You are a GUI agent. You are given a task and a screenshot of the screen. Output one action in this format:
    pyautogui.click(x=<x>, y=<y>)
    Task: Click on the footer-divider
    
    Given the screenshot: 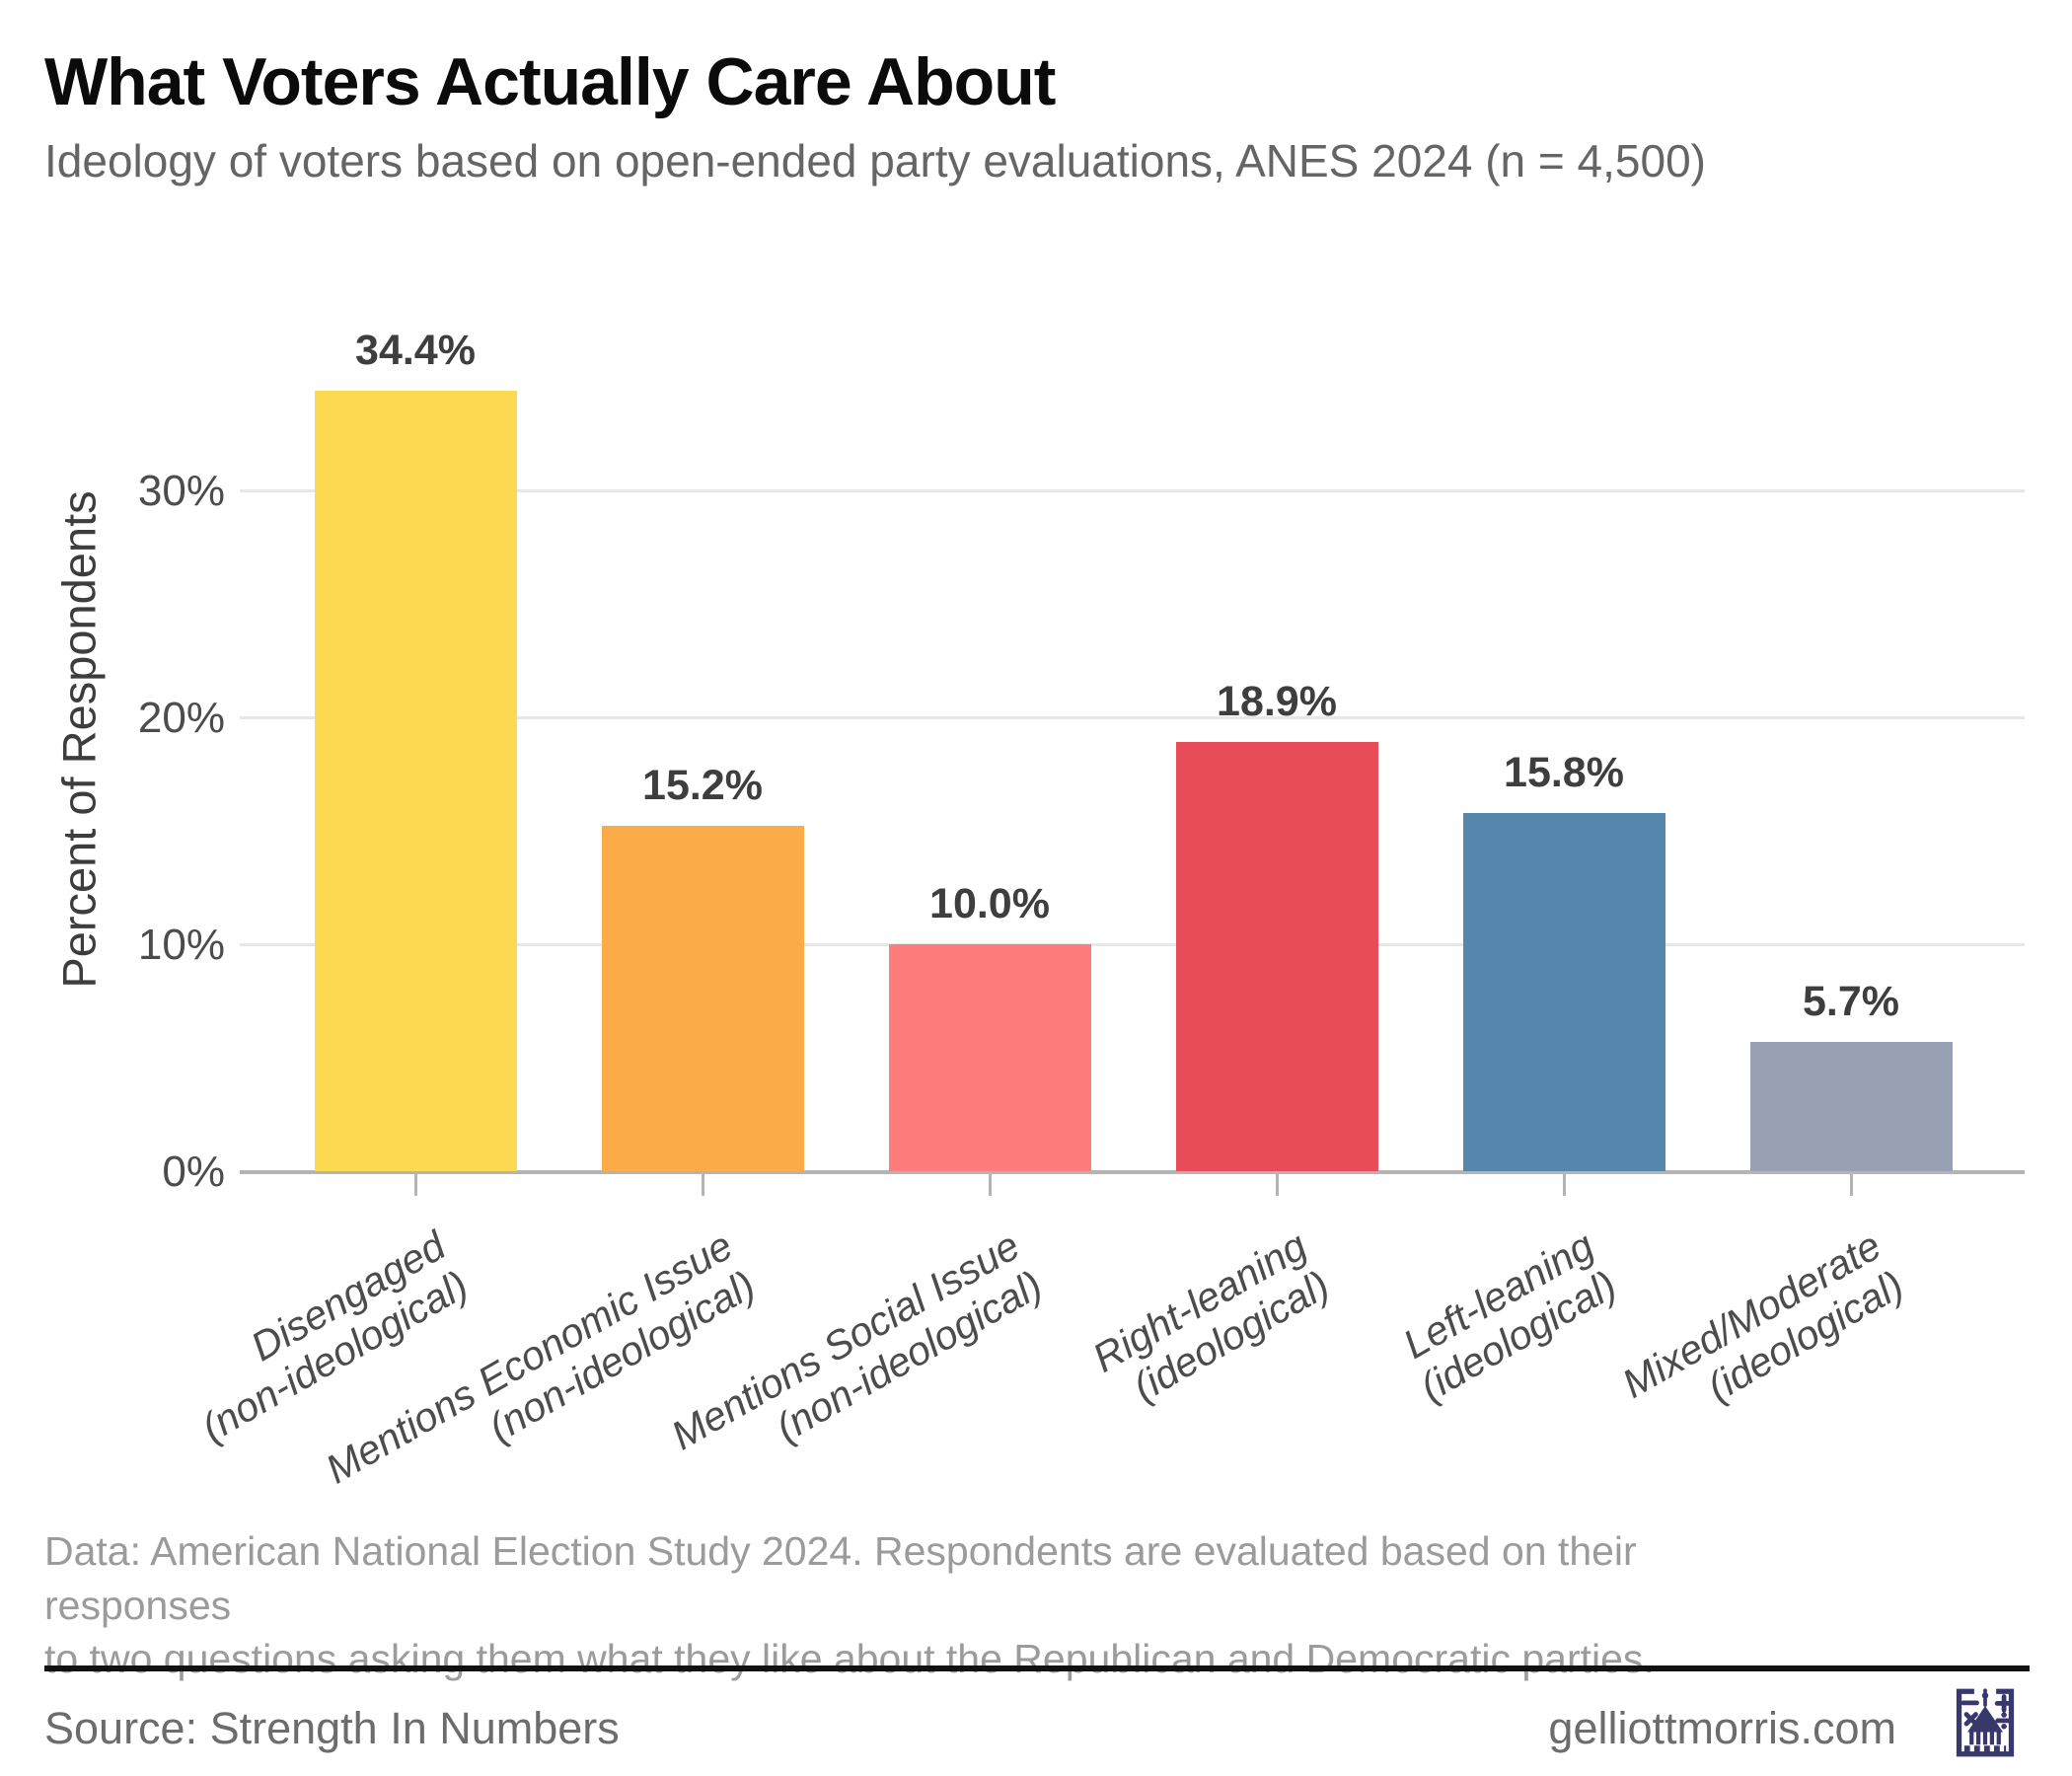 What is the action you would take?
    pyautogui.click(x=1037, y=1668)
    